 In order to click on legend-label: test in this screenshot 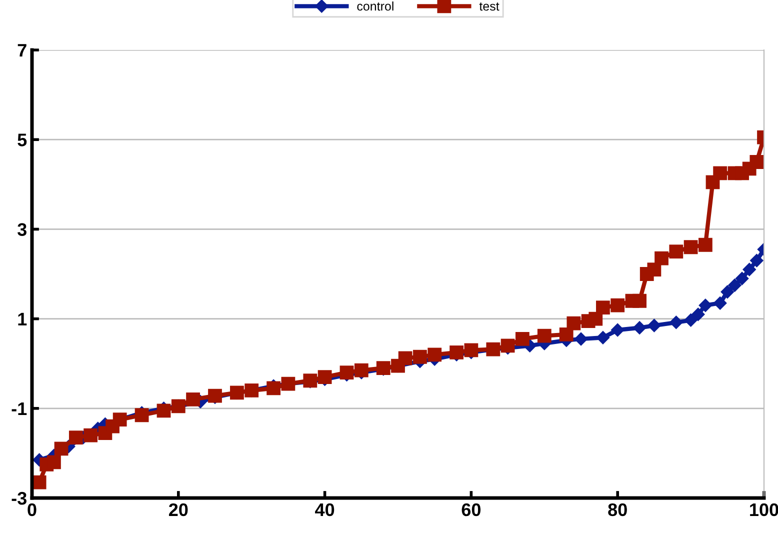, I will do `click(489, 6)`.